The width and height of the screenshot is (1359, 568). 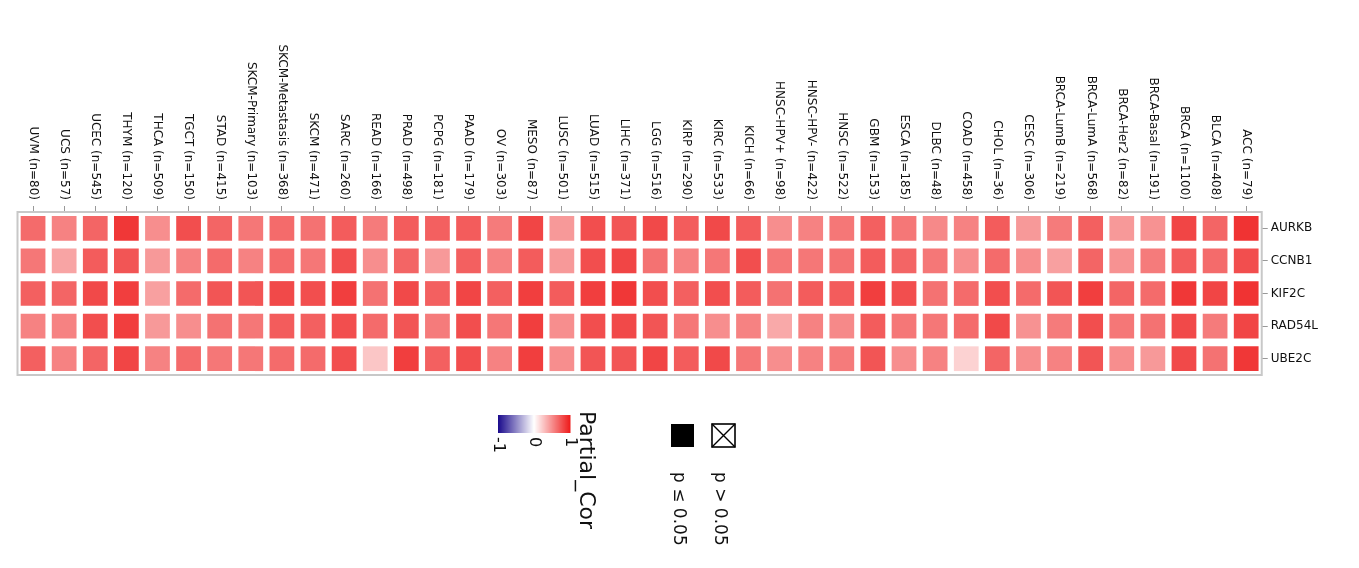 What do you see at coordinates (680, 509) in the screenshot?
I see `text: p ≤ 0.05` at bounding box center [680, 509].